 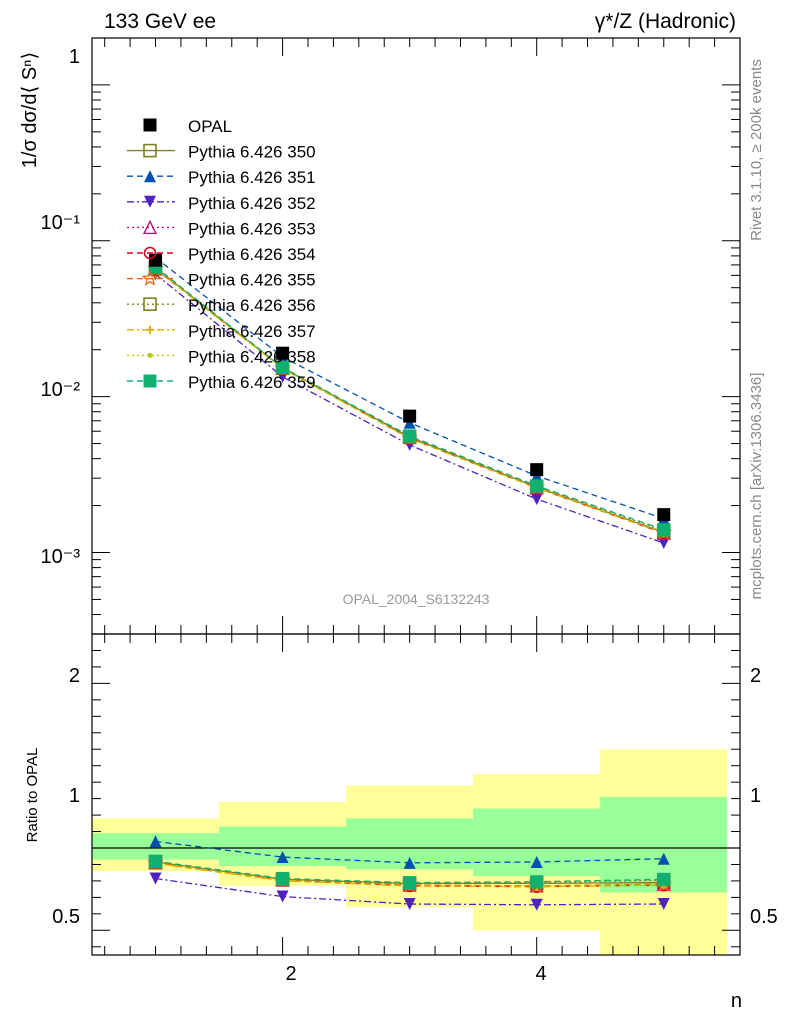 What do you see at coordinates (66, 917) in the screenshot?
I see `ratio-ytick-label-0.5: 0.5` at bounding box center [66, 917].